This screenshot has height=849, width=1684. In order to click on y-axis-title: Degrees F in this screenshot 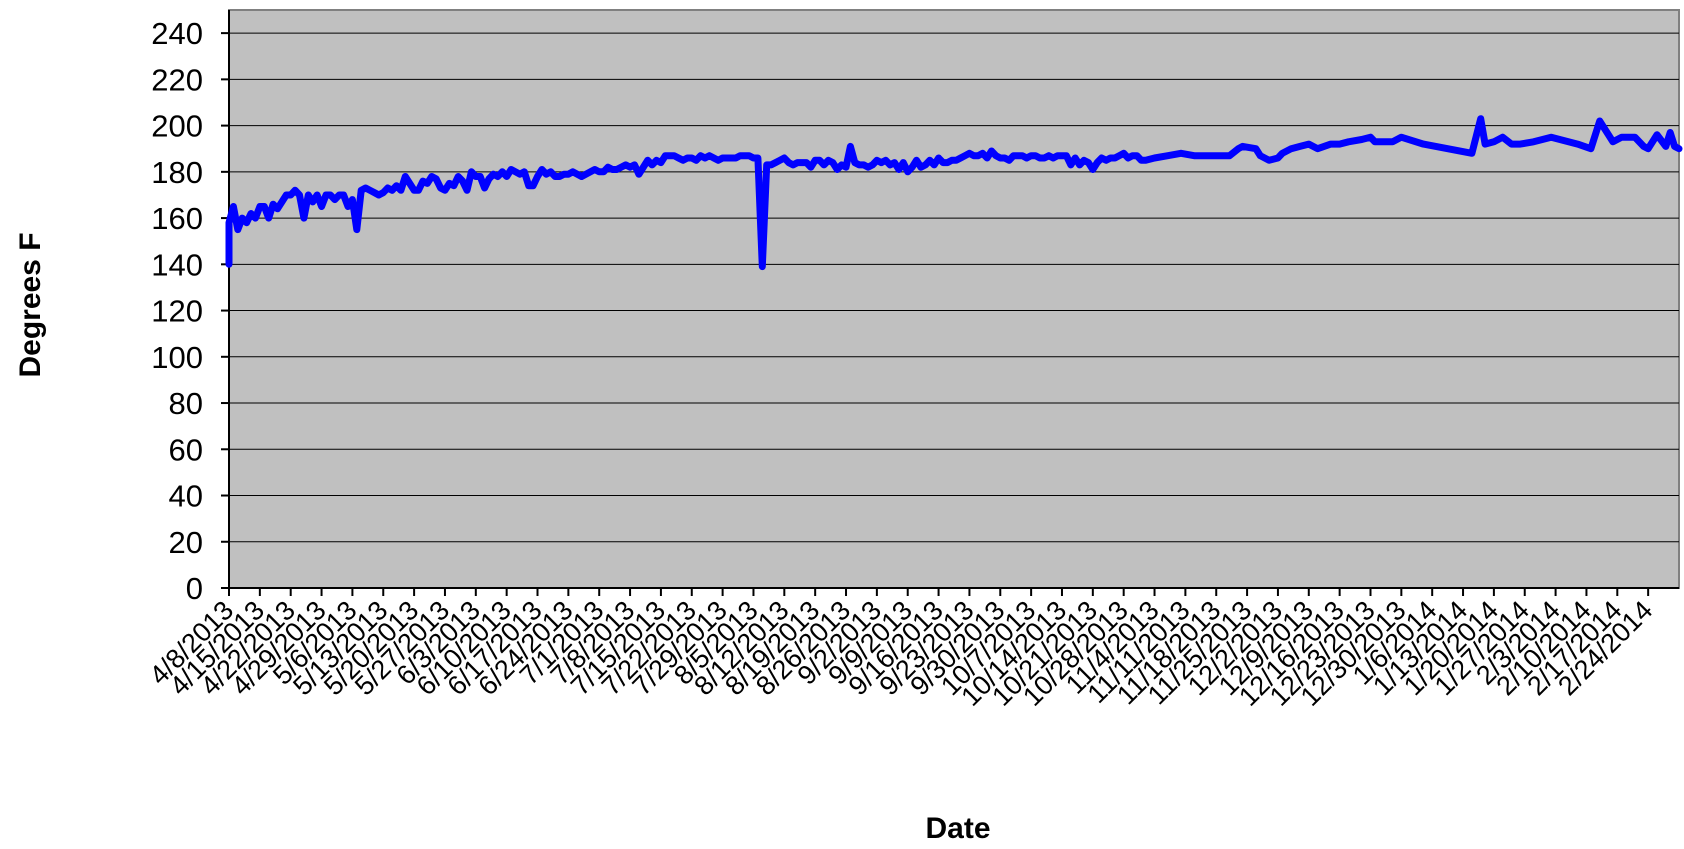, I will do `click(30, 304)`.